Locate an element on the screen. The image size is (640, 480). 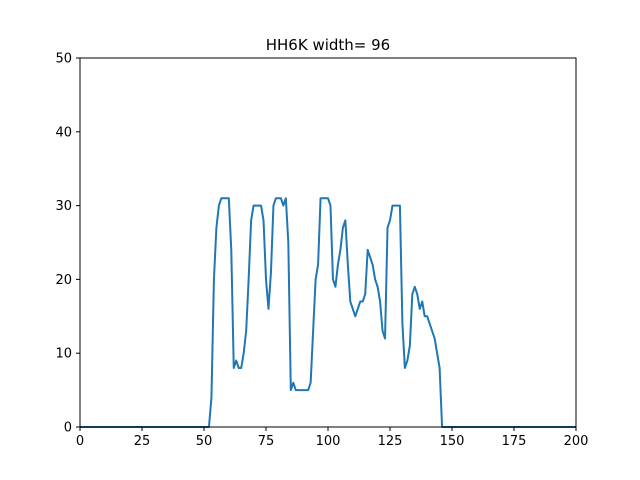
y-tick-label: 50 is located at coordinates (63, 59).